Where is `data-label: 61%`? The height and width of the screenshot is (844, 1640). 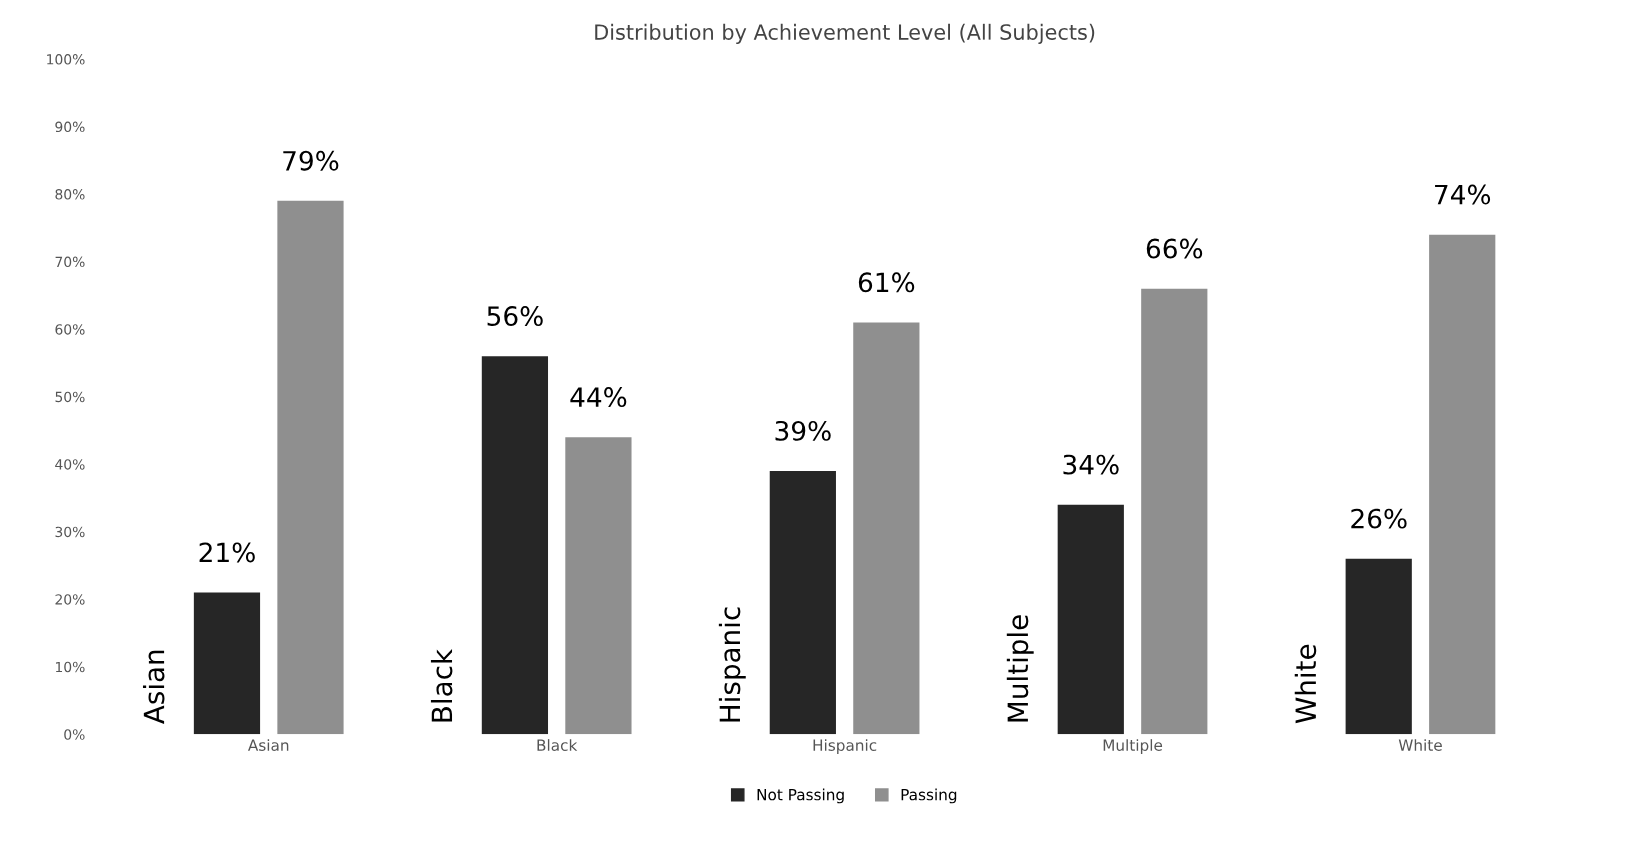
data-label: 61% is located at coordinates (886, 282).